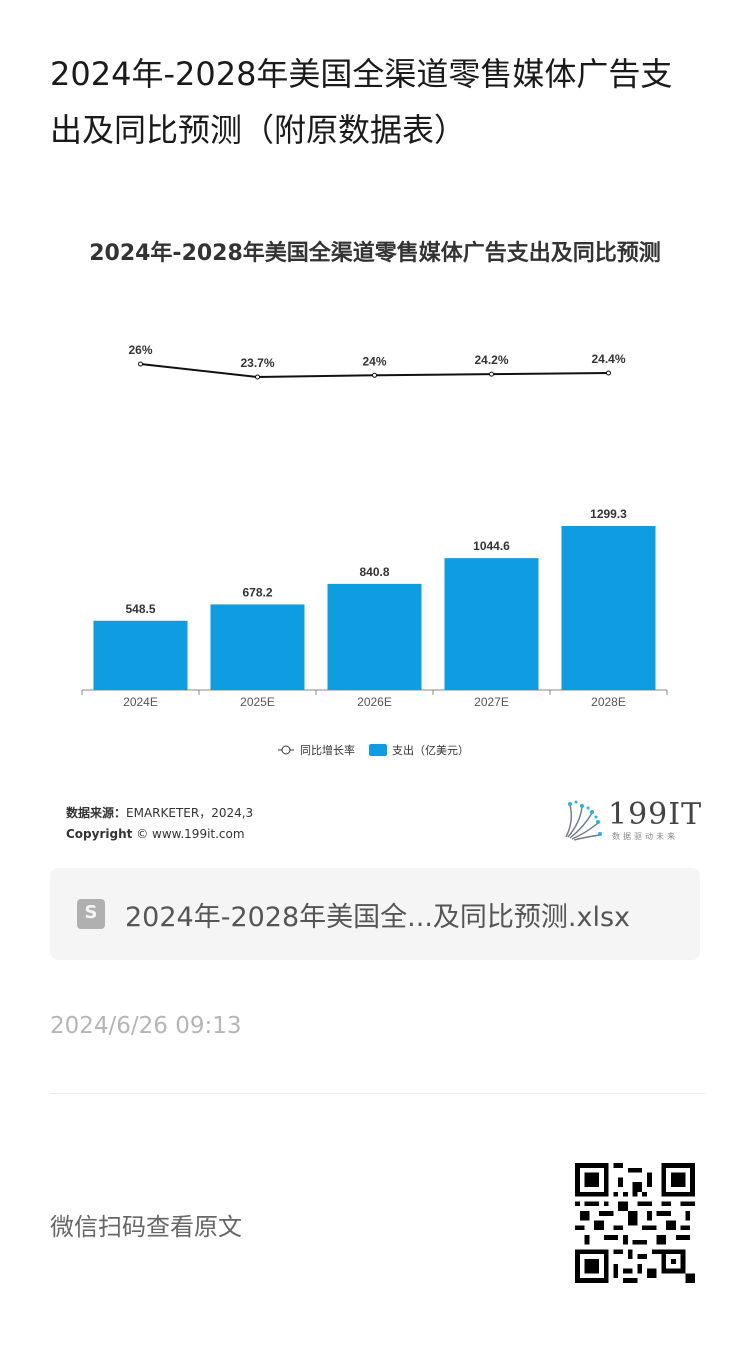  What do you see at coordinates (257, 702) in the screenshot?
I see `x-tick-label: 2025E` at bounding box center [257, 702].